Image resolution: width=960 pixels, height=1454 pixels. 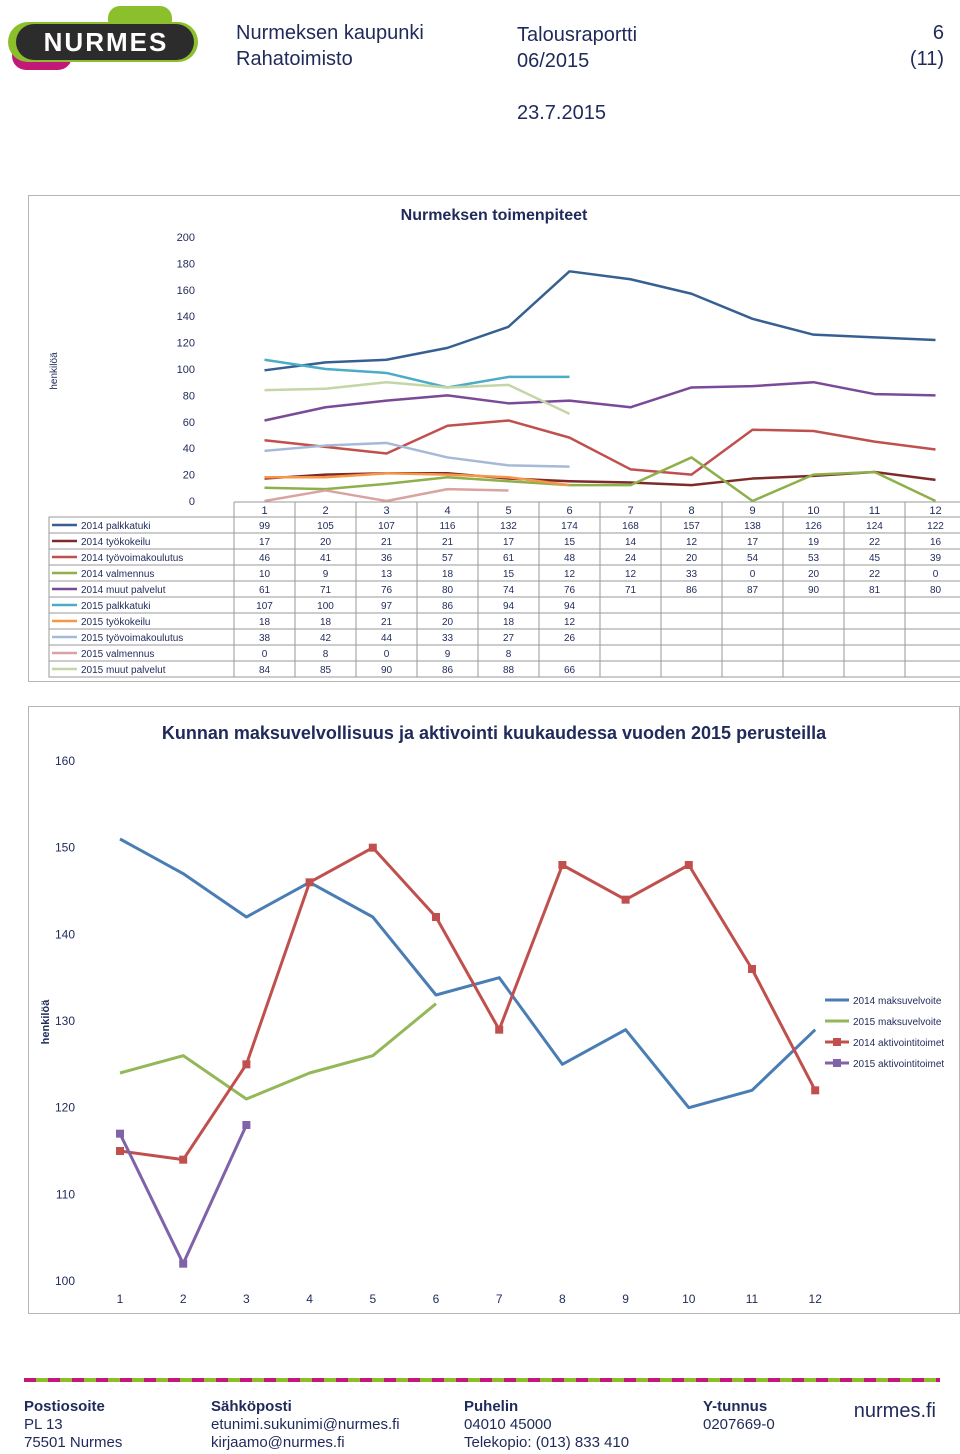 What do you see at coordinates (509, 558) in the screenshot?
I see `data-table-cell: 61` at bounding box center [509, 558].